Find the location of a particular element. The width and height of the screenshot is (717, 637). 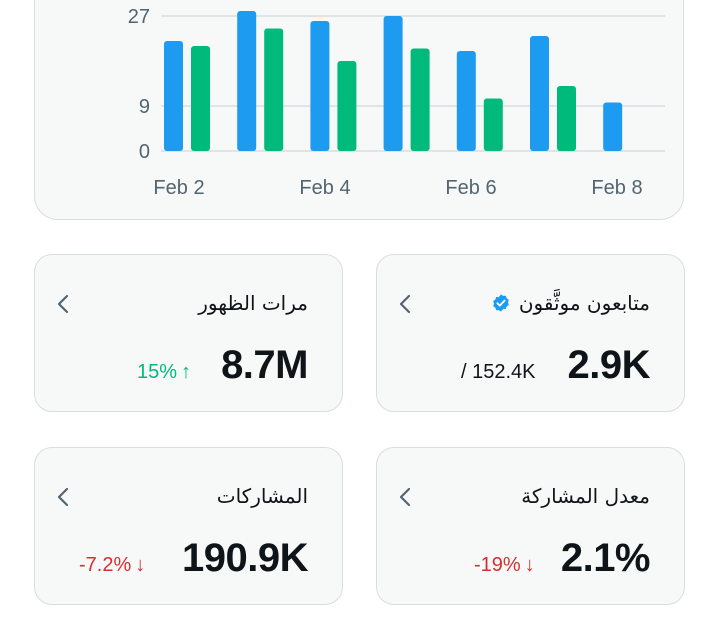

card-title-text: المشاركات is located at coordinates (262, 496).